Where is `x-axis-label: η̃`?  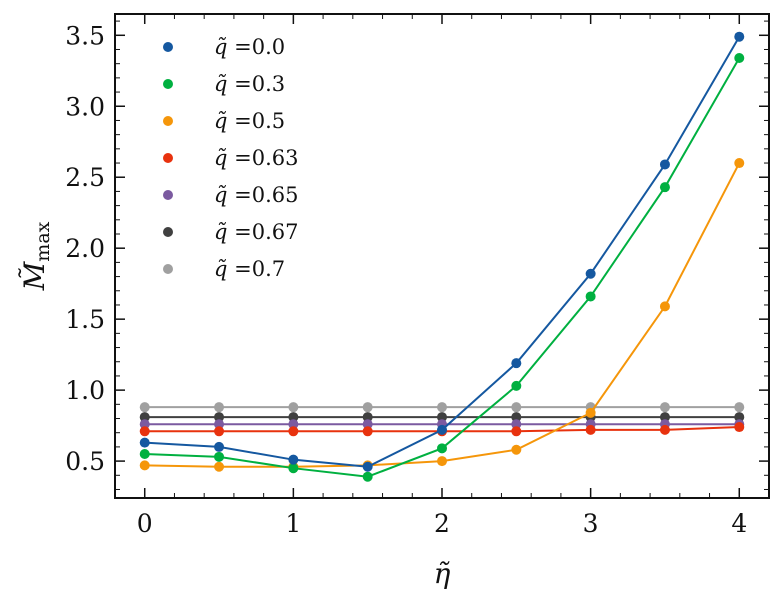
x-axis-label: η̃ is located at coordinates (442, 573).